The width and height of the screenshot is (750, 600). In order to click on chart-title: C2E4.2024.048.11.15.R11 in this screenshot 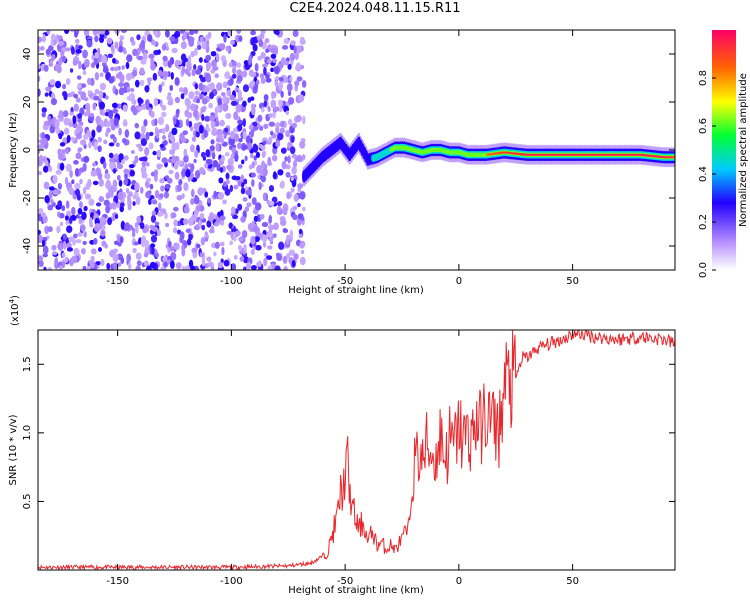, I will do `click(375, 8)`.